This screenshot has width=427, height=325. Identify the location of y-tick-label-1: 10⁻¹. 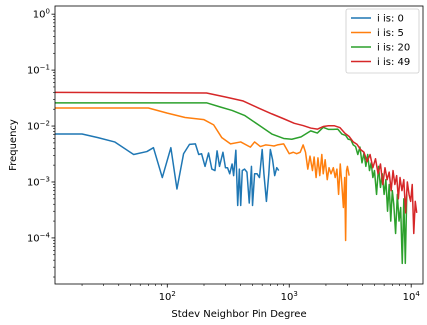
(38, 70).